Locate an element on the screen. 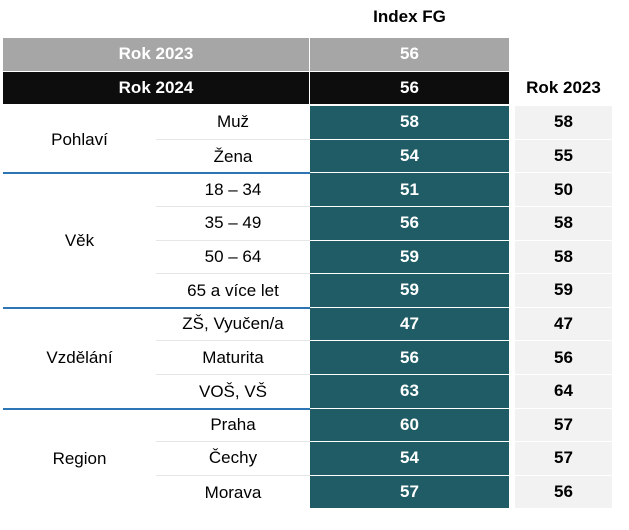 The image size is (629, 530). row-label: Čechy is located at coordinates (233, 459).